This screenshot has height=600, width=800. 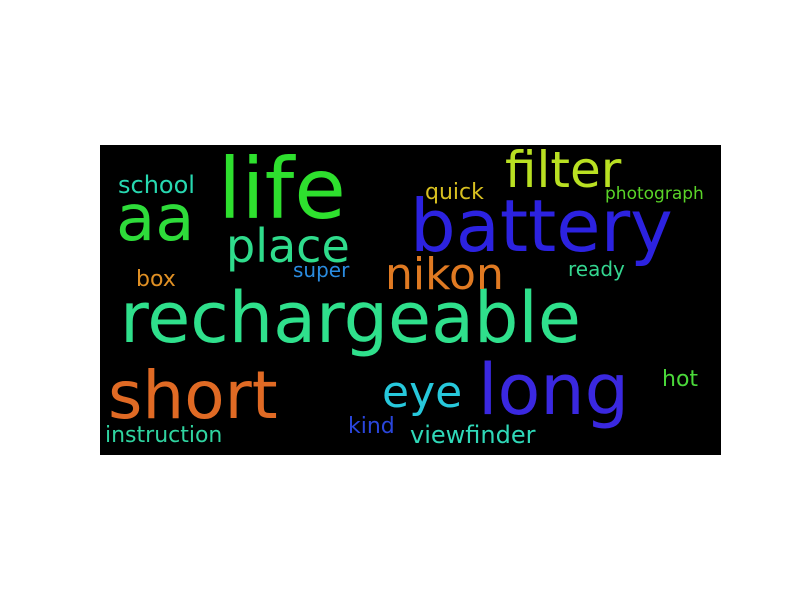 What do you see at coordinates (164, 435) in the screenshot?
I see `word-instruction: instruction` at bounding box center [164, 435].